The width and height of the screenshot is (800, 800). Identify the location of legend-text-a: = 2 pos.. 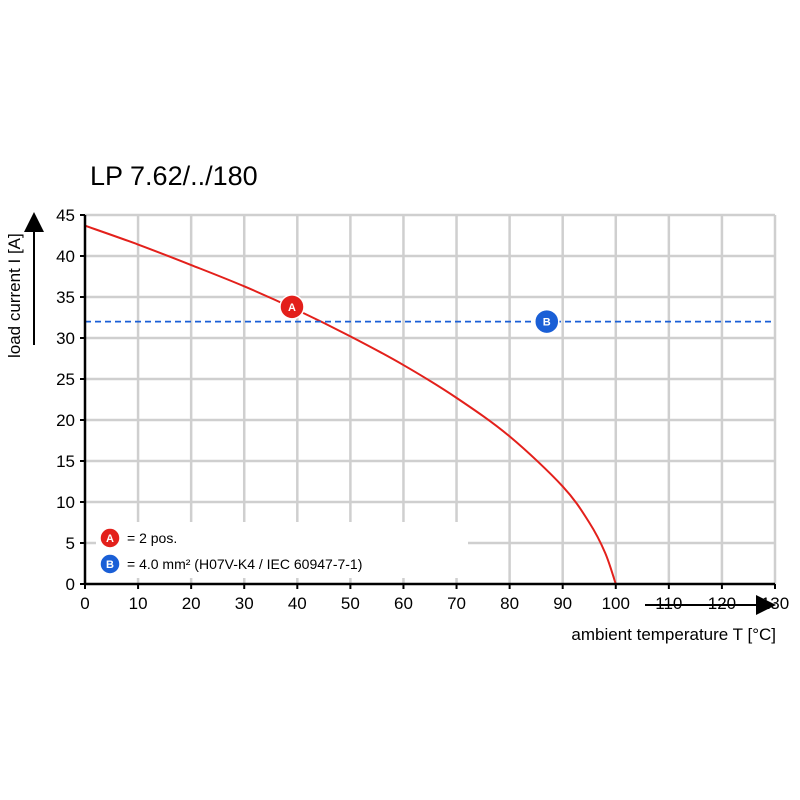
(152, 538).